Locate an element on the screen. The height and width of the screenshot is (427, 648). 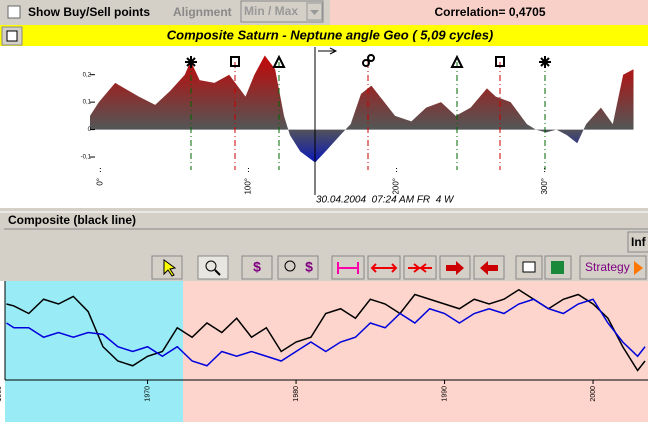
cursor-arrow is located at coordinates (328, 51).